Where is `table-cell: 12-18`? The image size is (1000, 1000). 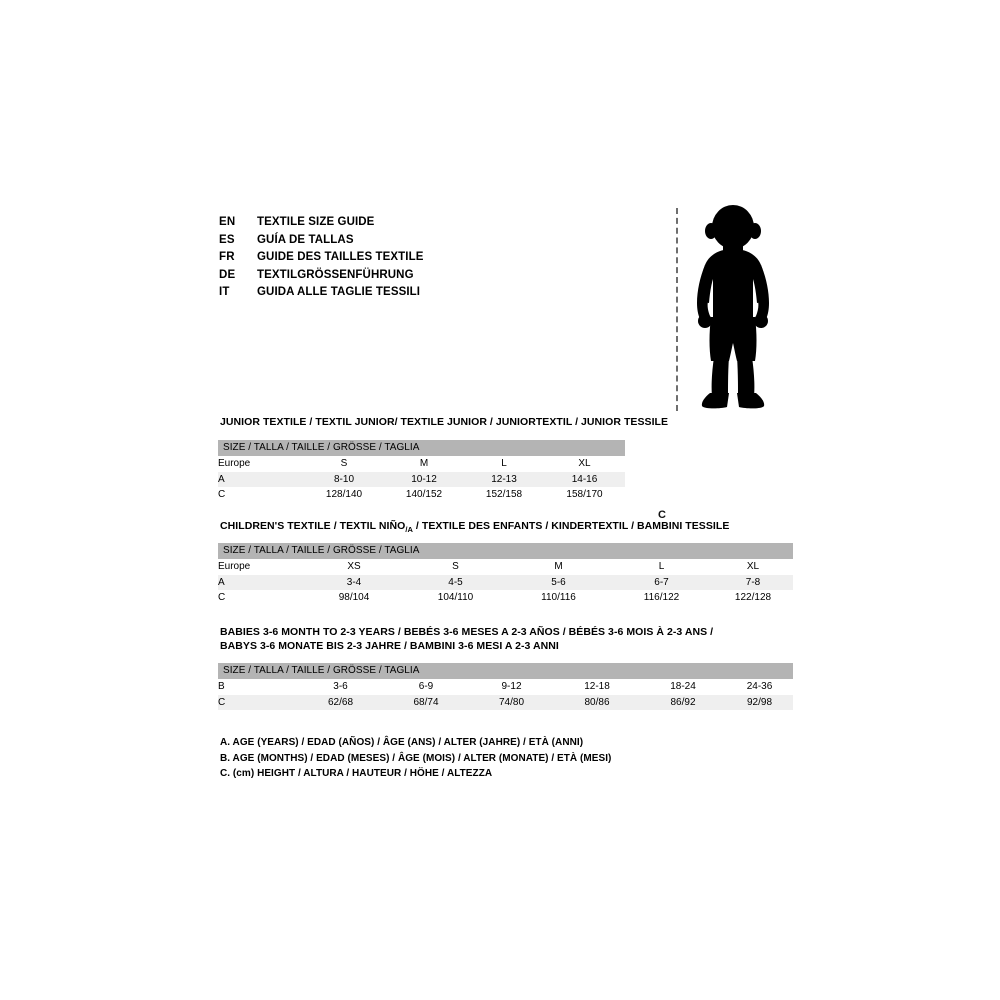 table-cell: 12-18 is located at coordinates (597, 687).